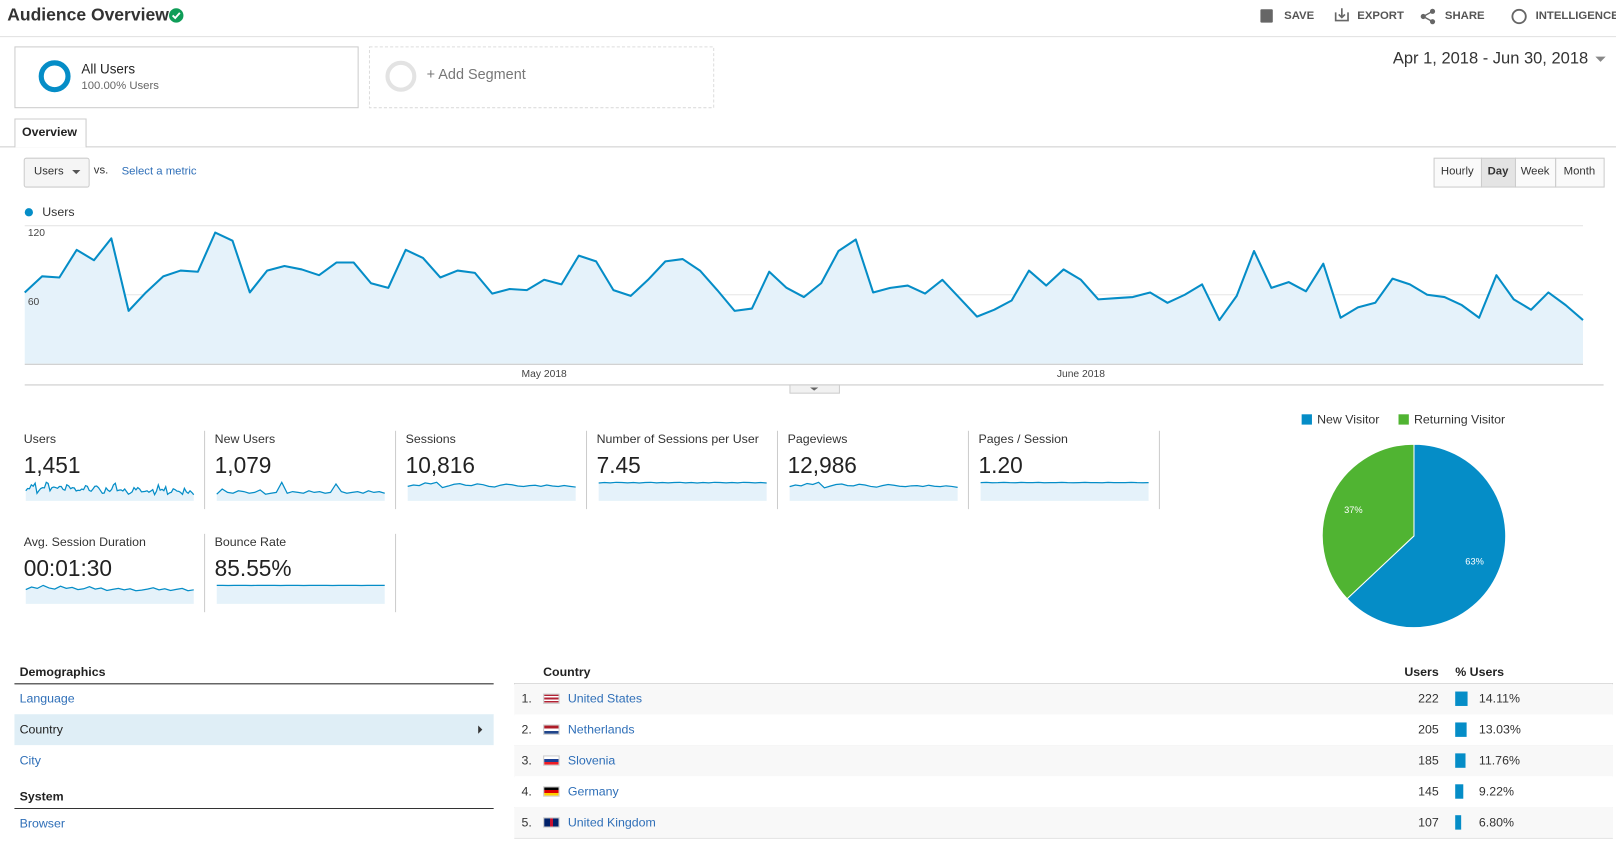 The image size is (1616, 841). Describe the element at coordinates (1266, 16) in the screenshot. I see `save-icon` at that location.